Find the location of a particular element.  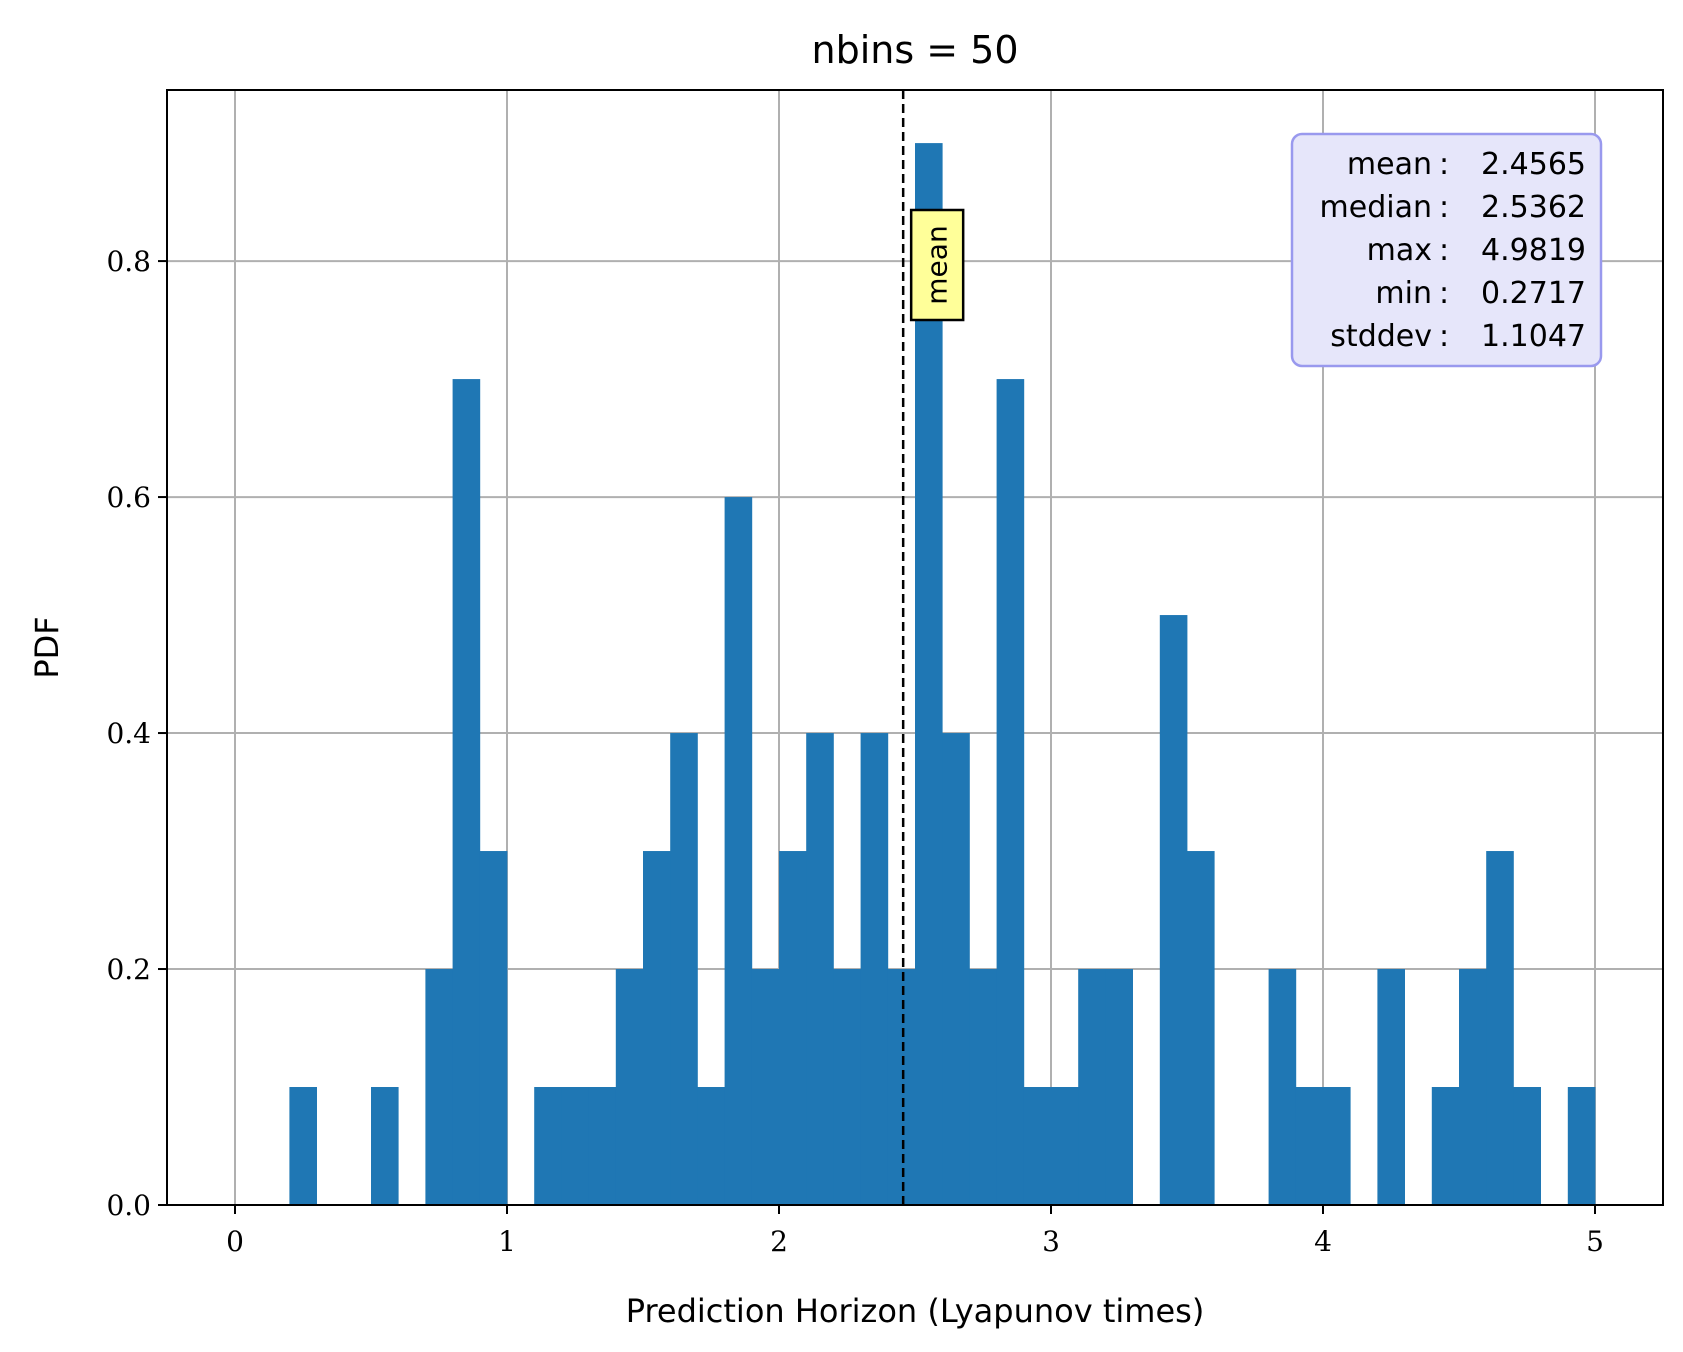

stats-key-median: median is located at coordinates (1376, 207).